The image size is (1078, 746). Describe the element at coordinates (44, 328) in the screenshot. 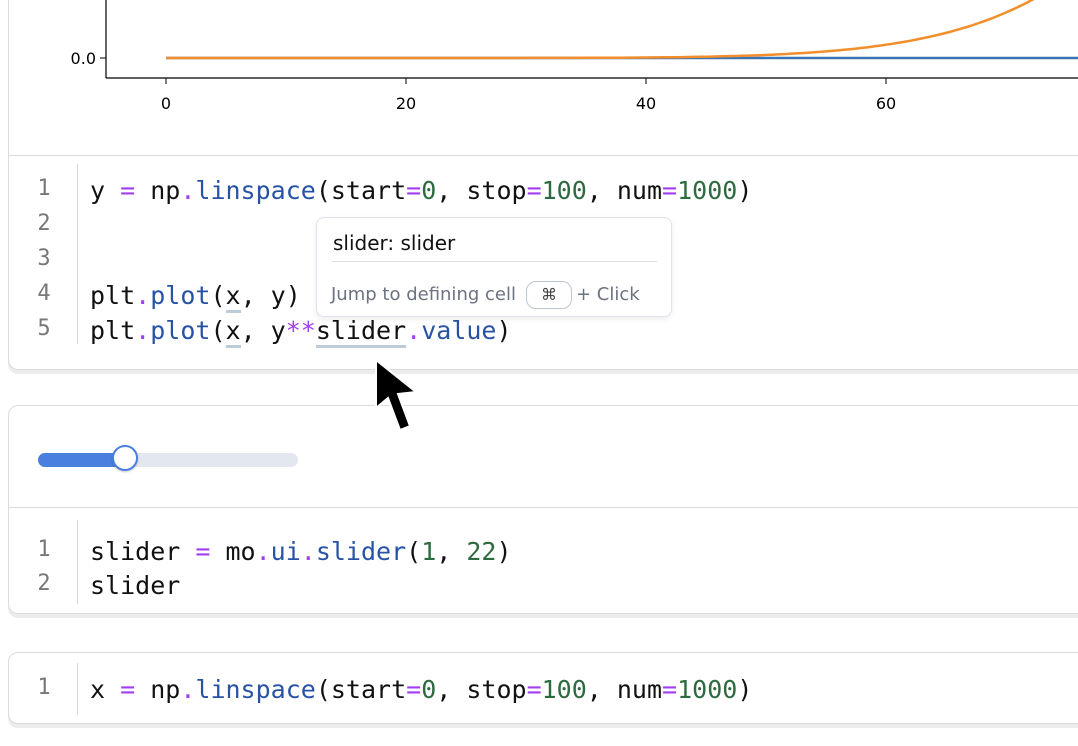

I see `line-number: 5` at that location.